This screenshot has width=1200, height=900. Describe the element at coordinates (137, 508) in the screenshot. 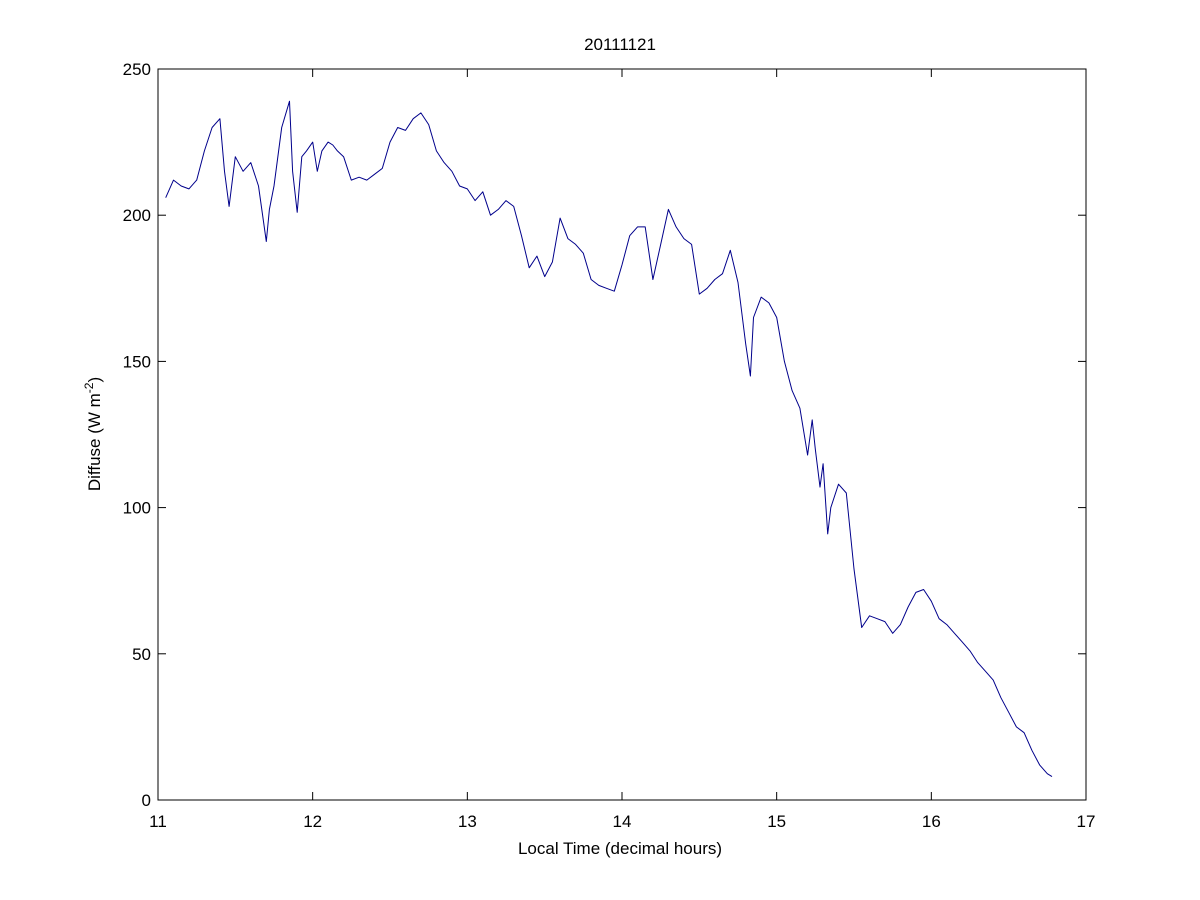

I see `y-tick-label: 100` at that location.